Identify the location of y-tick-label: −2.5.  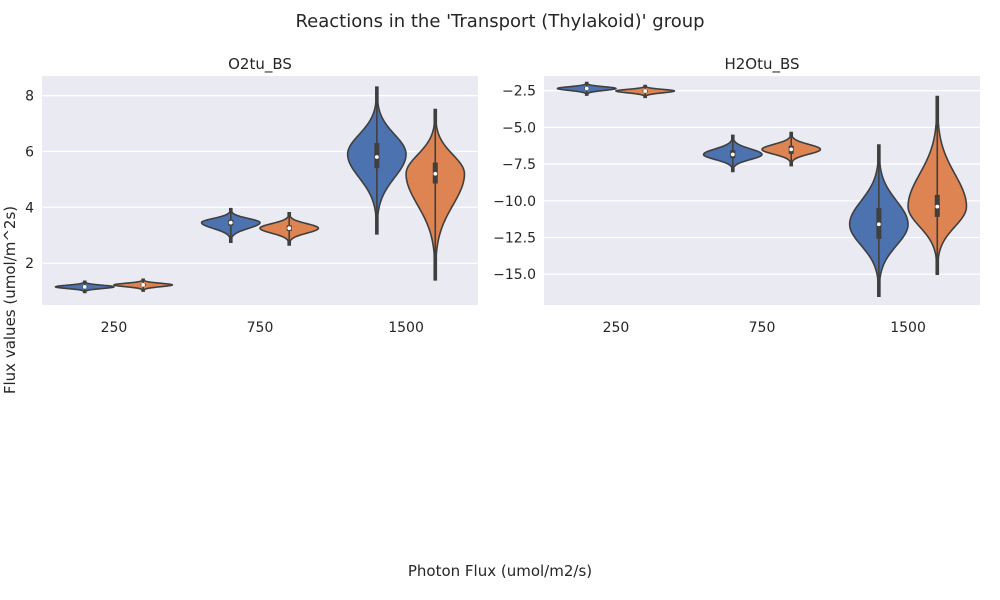
(519, 92).